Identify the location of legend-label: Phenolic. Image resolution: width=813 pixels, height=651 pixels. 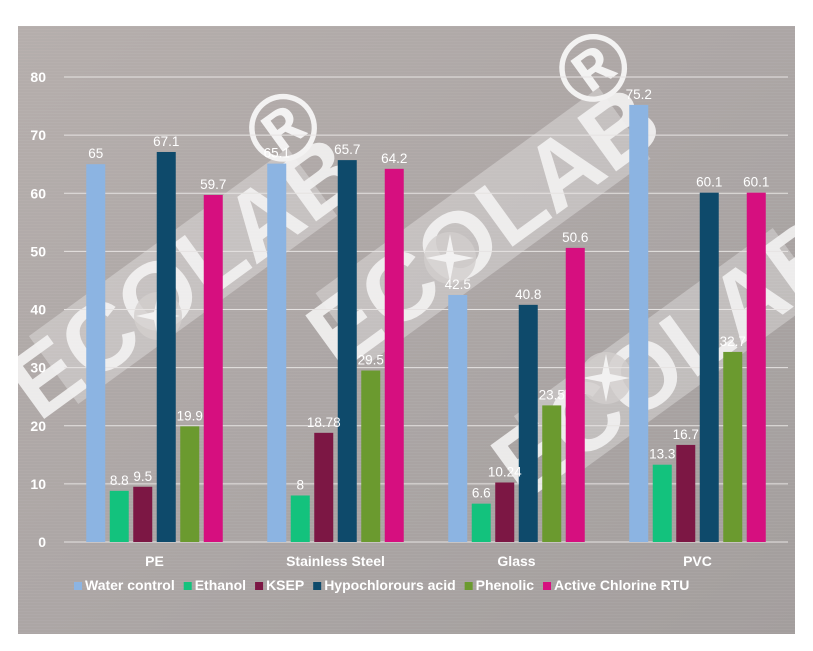
(505, 585).